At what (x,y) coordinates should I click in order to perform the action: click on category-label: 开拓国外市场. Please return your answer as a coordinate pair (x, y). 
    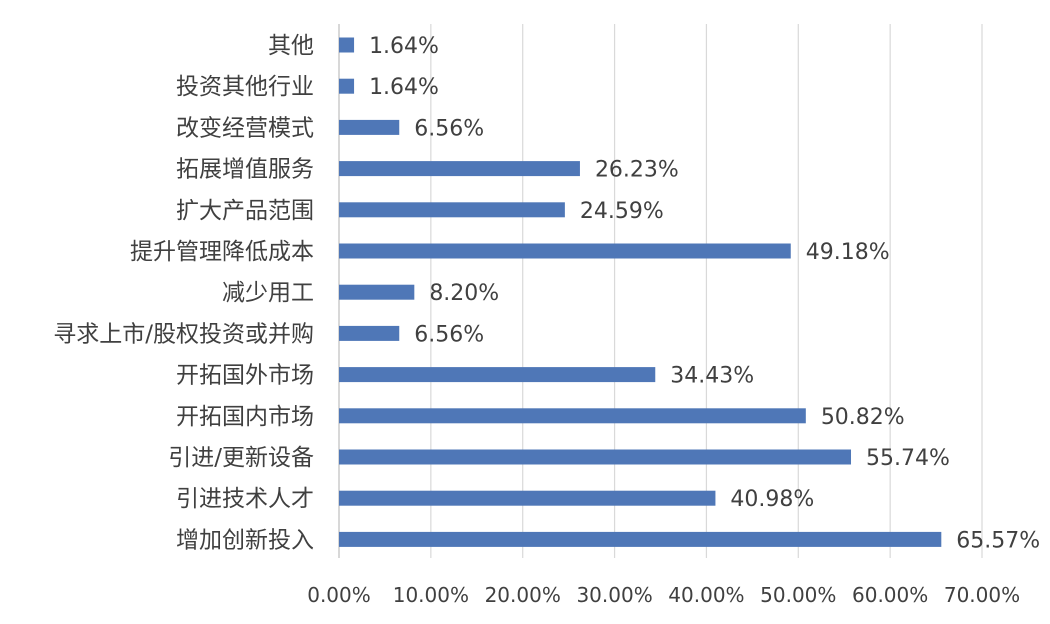
    Looking at the image, I should click on (245, 376).